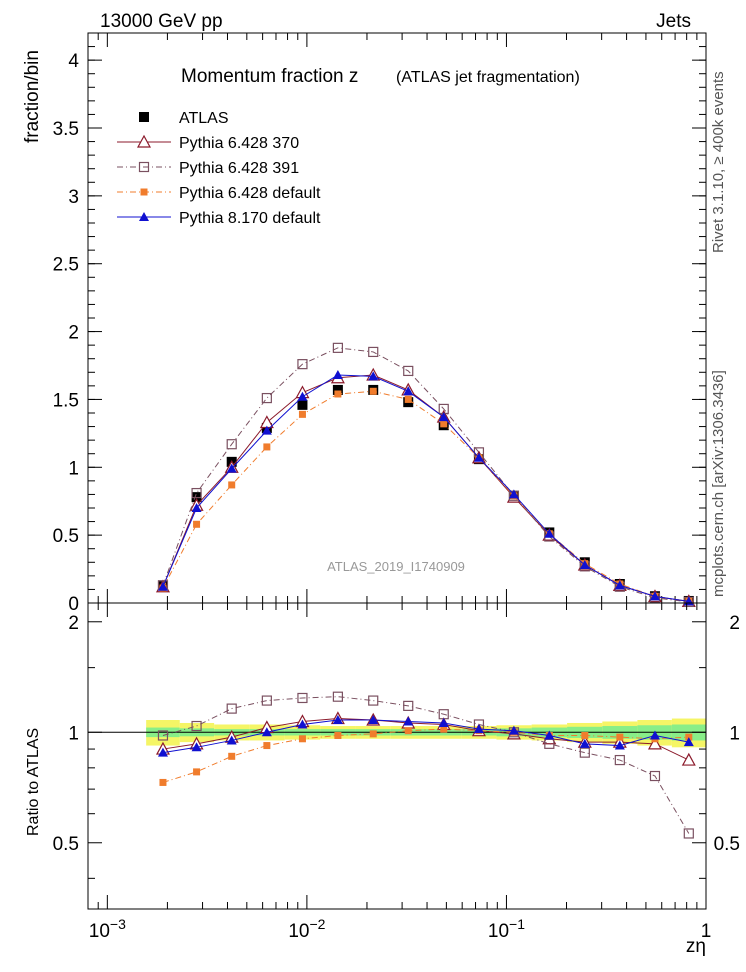 Image resolution: width=746 pixels, height=972 pixels. I want to click on y-tick-label: 1.5, so click(66, 400).